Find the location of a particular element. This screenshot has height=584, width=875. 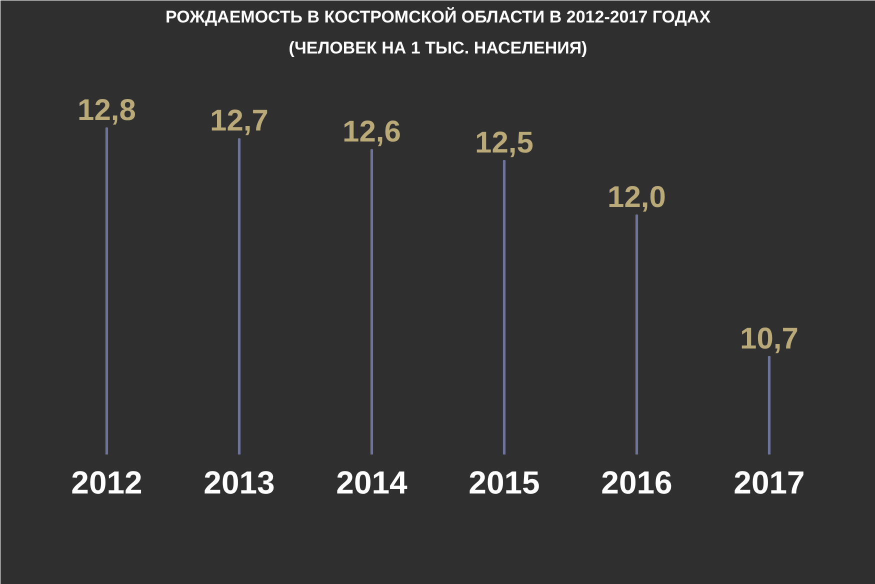

chart-subtitle: (ЧЕЛОВЕК НА 1 ТЫС. НАСЕЛЕНИЯ) is located at coordinates (438, 48).